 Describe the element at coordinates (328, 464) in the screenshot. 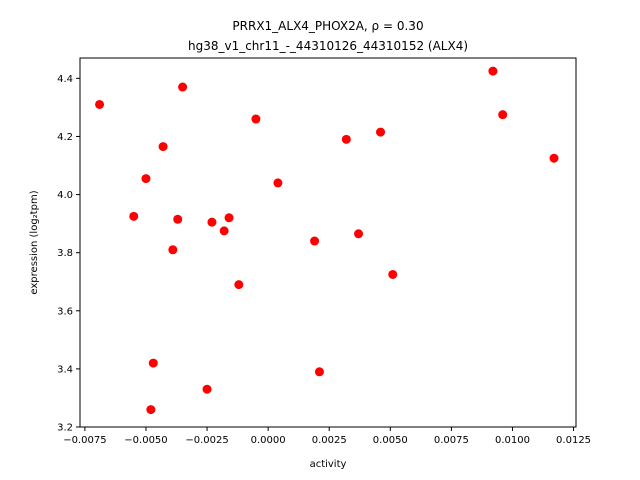

I see `x-axis-label: activity` at that location.